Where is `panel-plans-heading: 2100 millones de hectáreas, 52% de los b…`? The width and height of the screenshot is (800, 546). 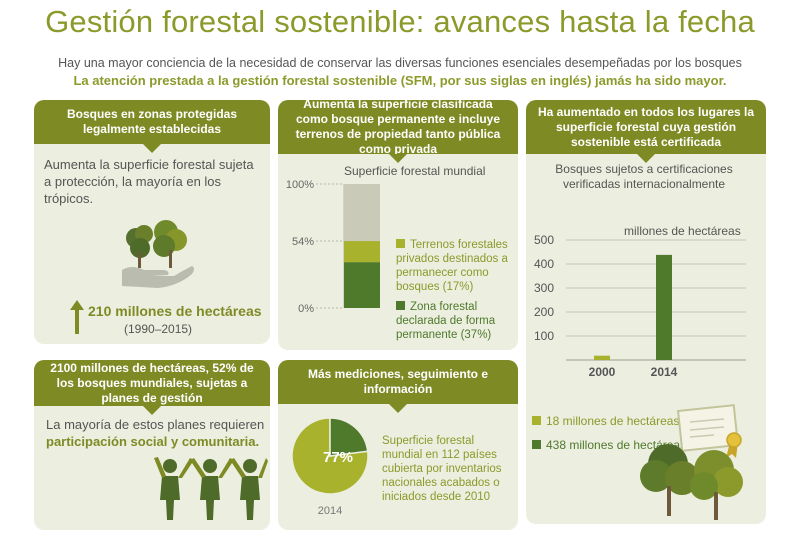
panel-plans-heading: 2100 millones de hectáreas, 52% de los b… is located at coordinates (152, 383).